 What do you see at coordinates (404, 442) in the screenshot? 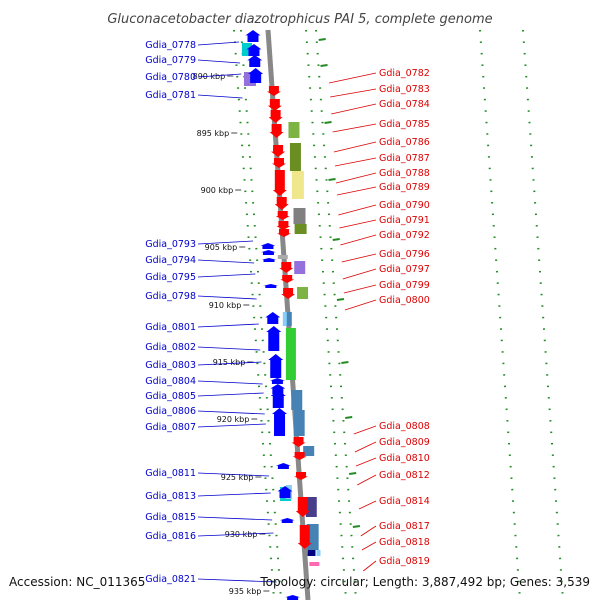
I see `right-gene-label: Gdia_0809` at bounding box center [404, 442].